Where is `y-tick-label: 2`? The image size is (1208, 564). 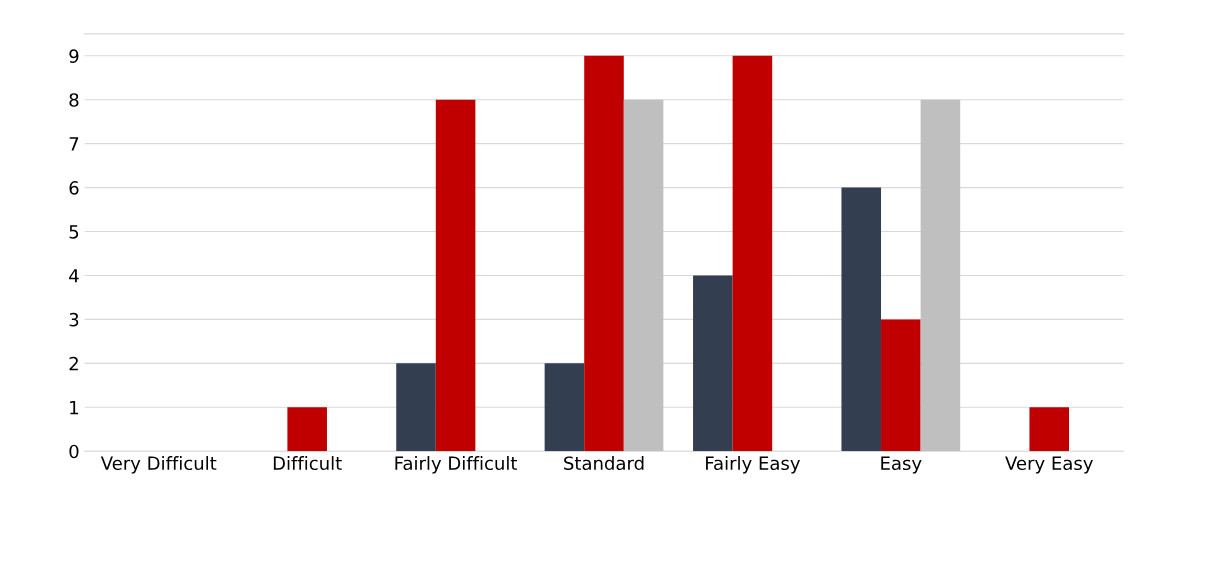
y-tick-label: 2 is located at coordinates (73, 363).